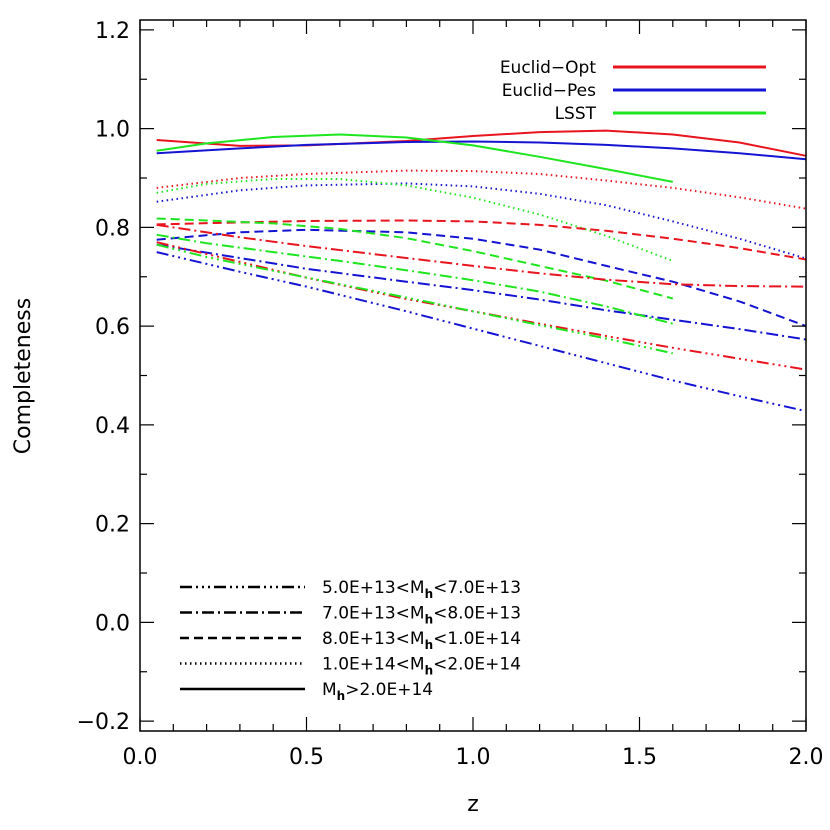  I want to click on survey-legend-label: Euclid−Opt, so click(548, 68).